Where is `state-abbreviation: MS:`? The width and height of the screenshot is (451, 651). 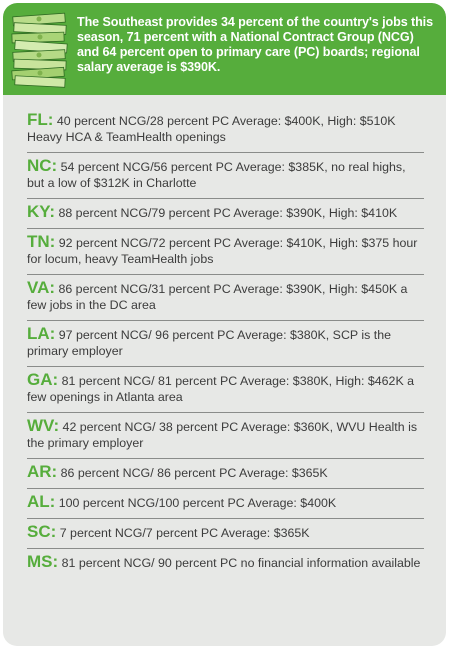
state-abbreviation: MS: is located at coordinates (43, 561).